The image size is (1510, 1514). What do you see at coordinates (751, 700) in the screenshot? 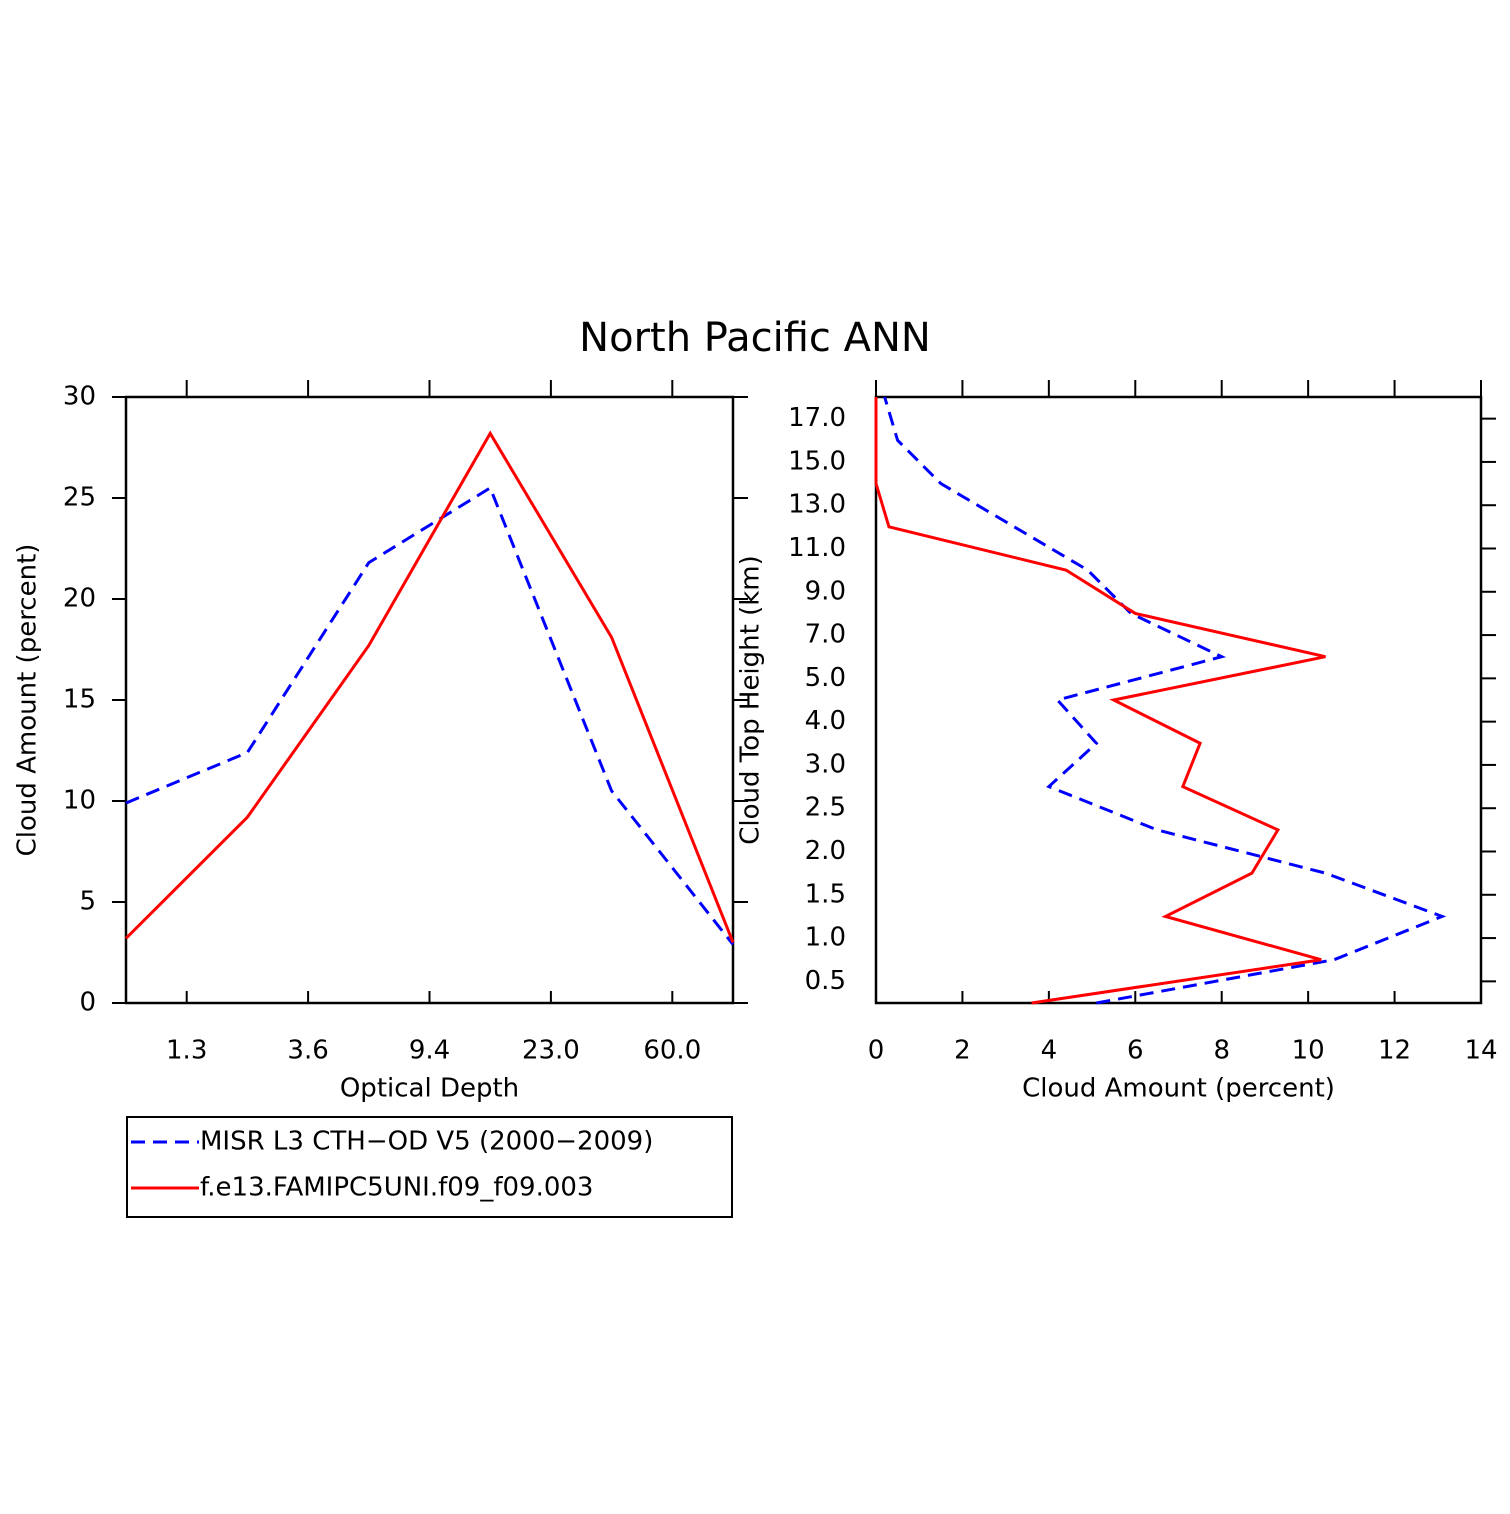
I see `y-axis-label: Cloud Top Height (km)` at bounding box center [751, 700].